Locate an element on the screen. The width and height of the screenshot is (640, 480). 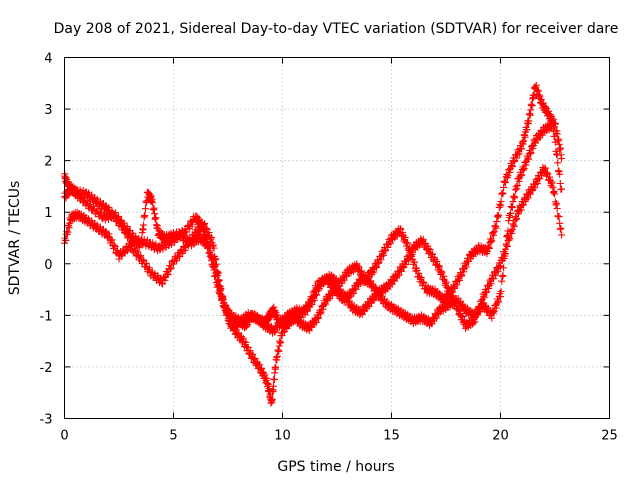
x-tick-label: 20 is located at coordinates (500, 436).